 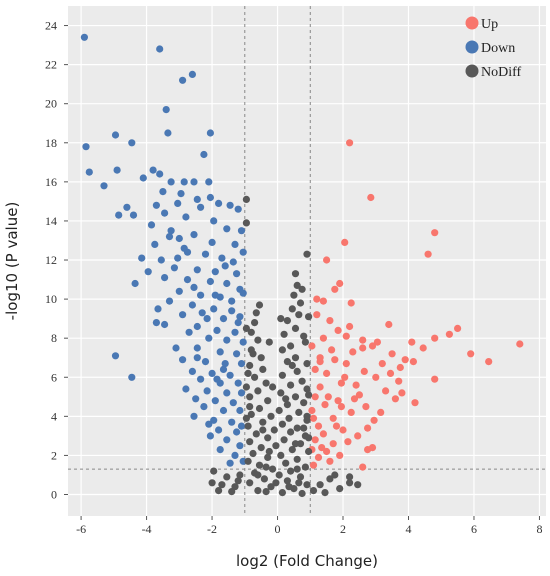 What do you see at coordinates (472, 71) in the screenshot?
I see `legend-marker-nodiff` at bounding box center [472, 71].